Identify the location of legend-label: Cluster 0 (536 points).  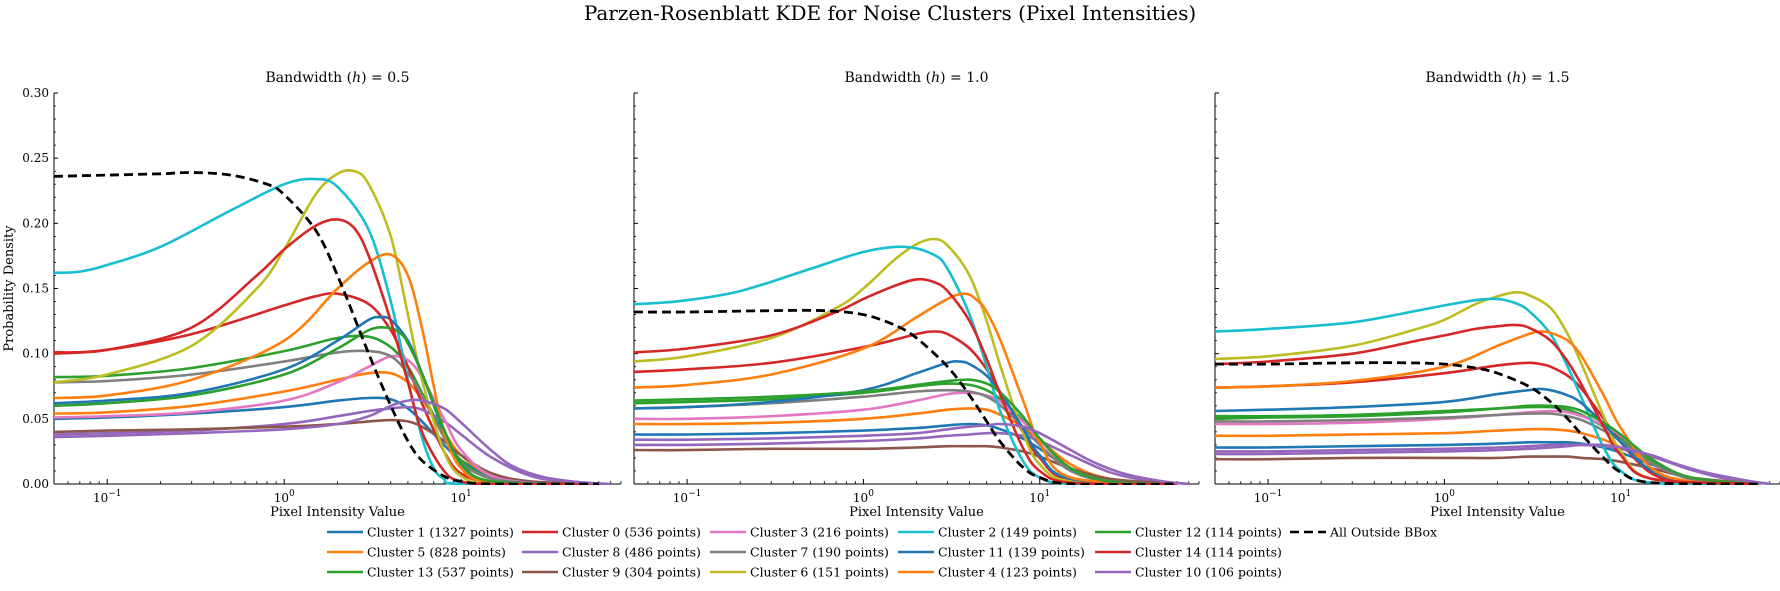
(631, 532).